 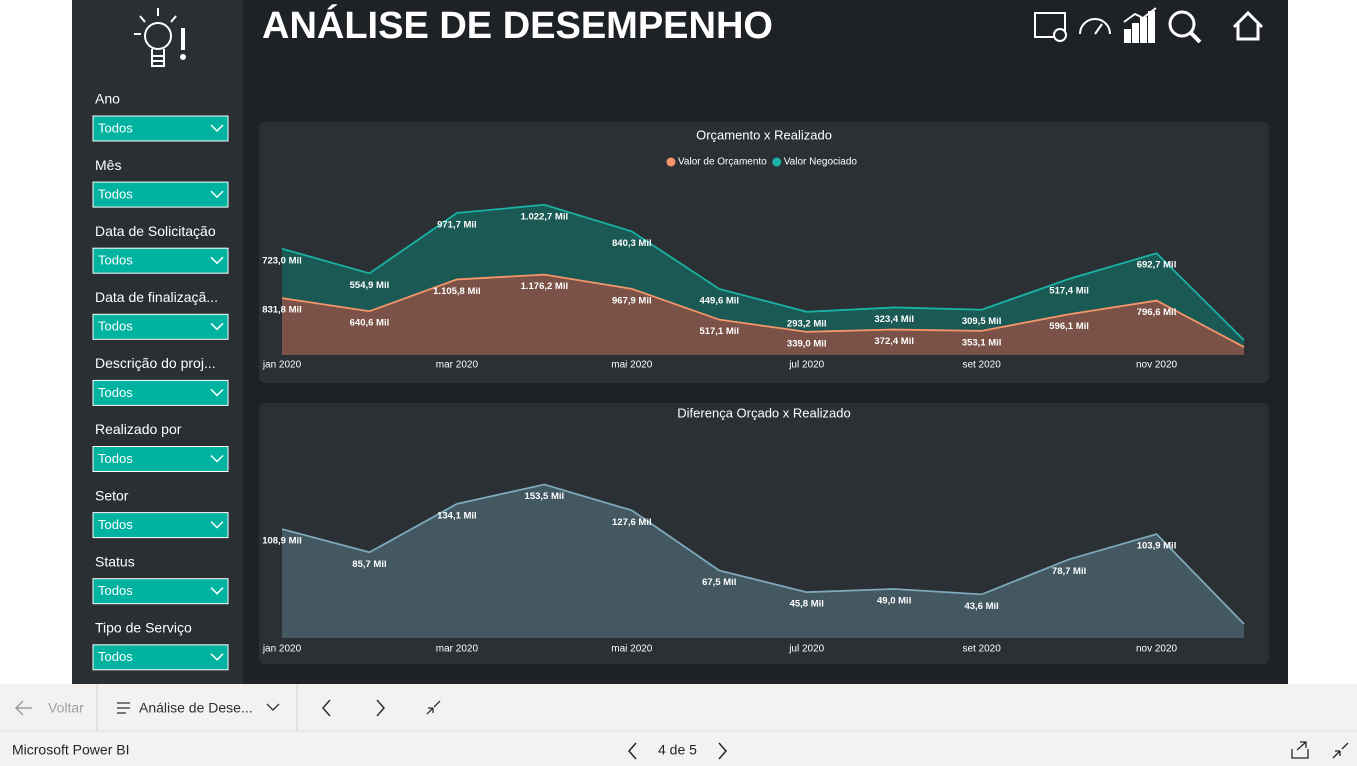 I want to click on data-label: 49,0 Mil, so click(x=894, y=601).